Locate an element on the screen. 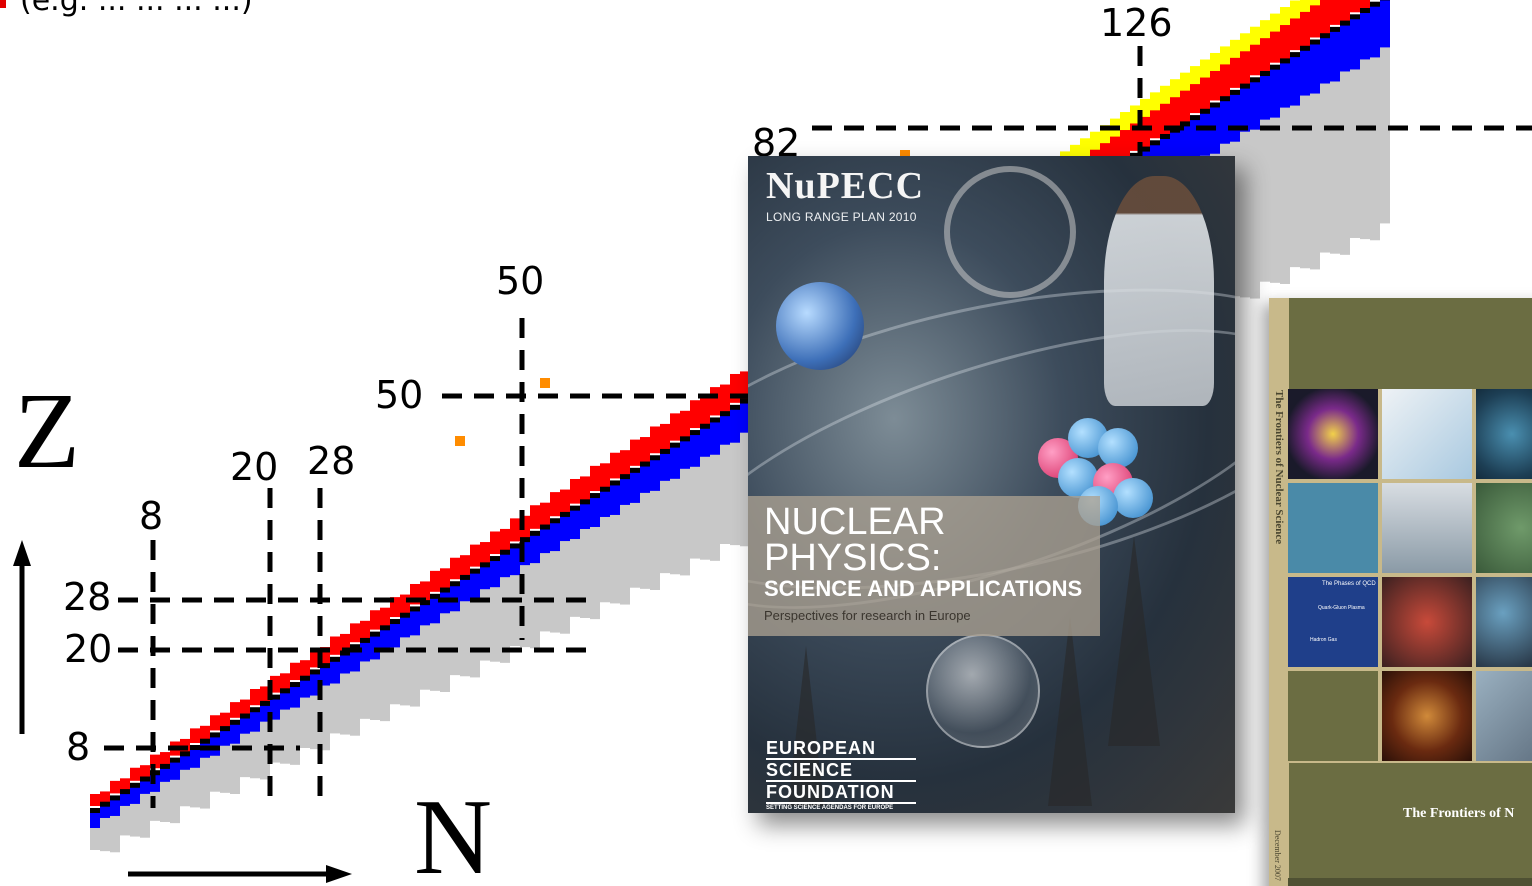  qcd-phases-label: The Phases of QCD is located at coordinates (1349, 584).